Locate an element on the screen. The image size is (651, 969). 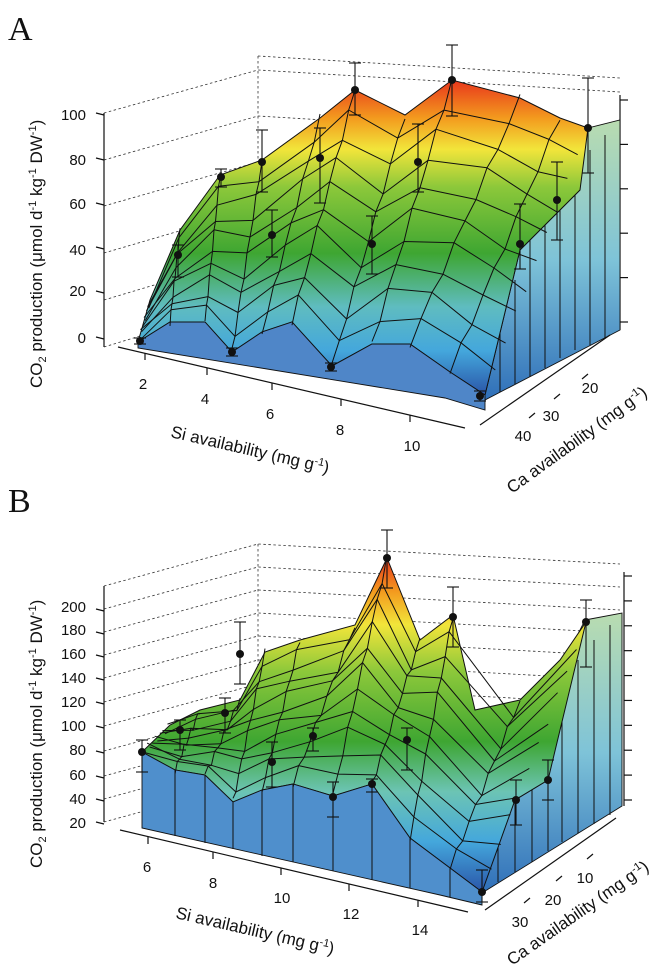
panel-b-x-tick-3: 12 is located at coordinates (351, 914).